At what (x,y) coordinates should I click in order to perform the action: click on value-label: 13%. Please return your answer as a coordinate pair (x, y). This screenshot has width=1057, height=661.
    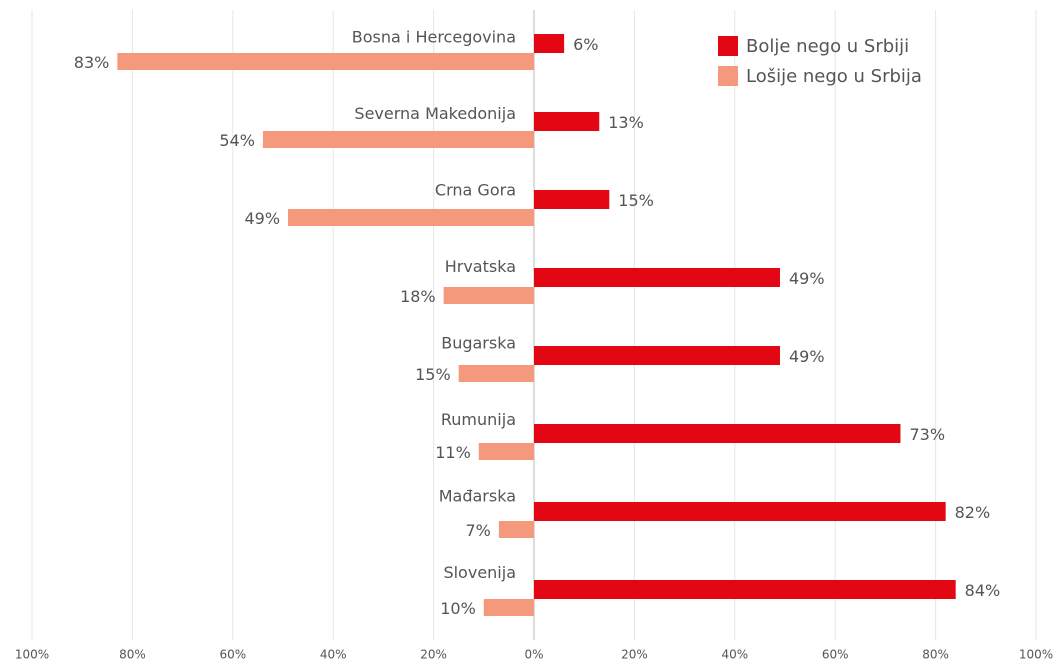
    Looking at the image, I should click on (626, 122).